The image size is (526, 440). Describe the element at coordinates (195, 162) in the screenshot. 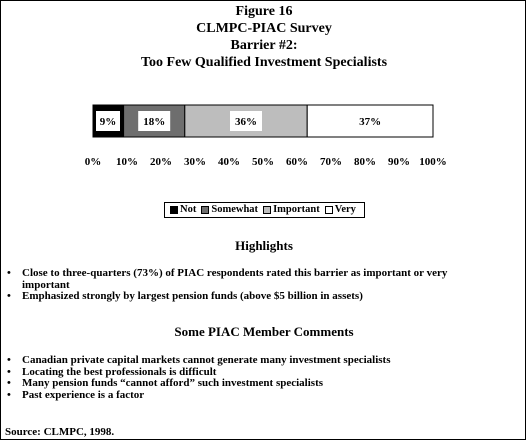

I see `x-tick-label: 30%` at that location.